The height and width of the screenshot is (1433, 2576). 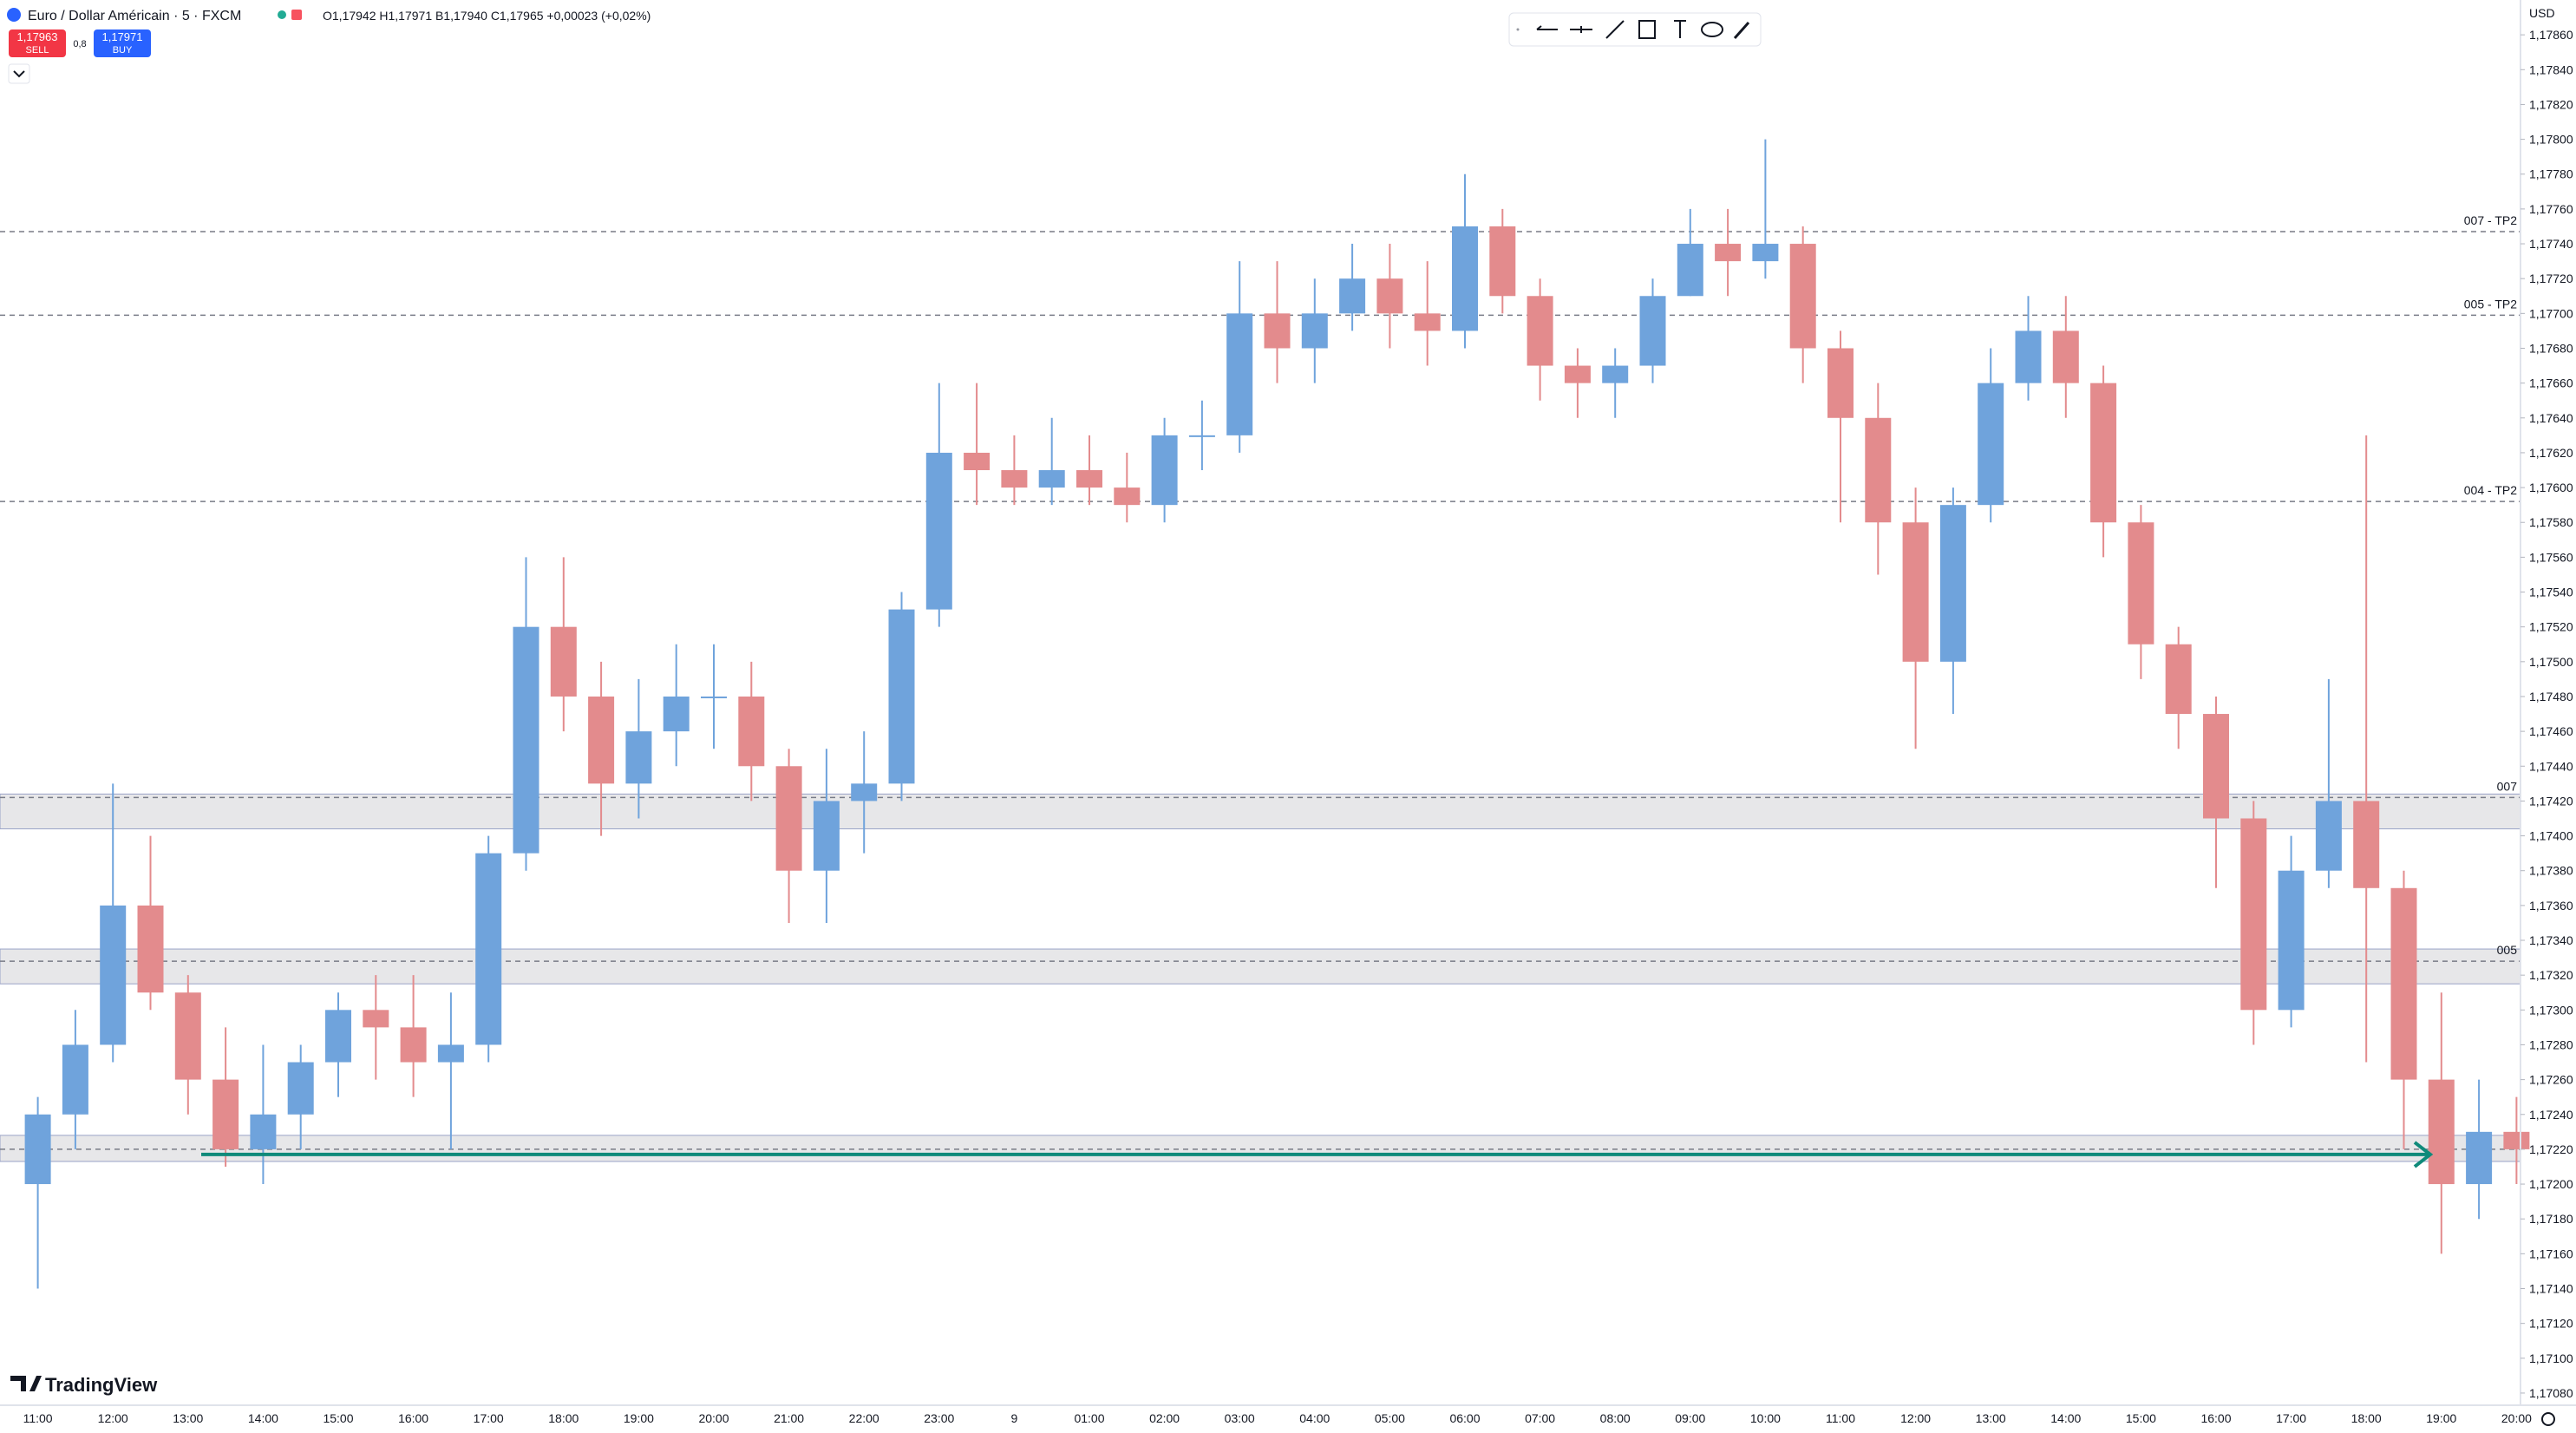 What do you see at coordinates (2551, 35) in the screenshot?
I see `y-tick-label: 1,17860` at bounding box center [2551, 35].